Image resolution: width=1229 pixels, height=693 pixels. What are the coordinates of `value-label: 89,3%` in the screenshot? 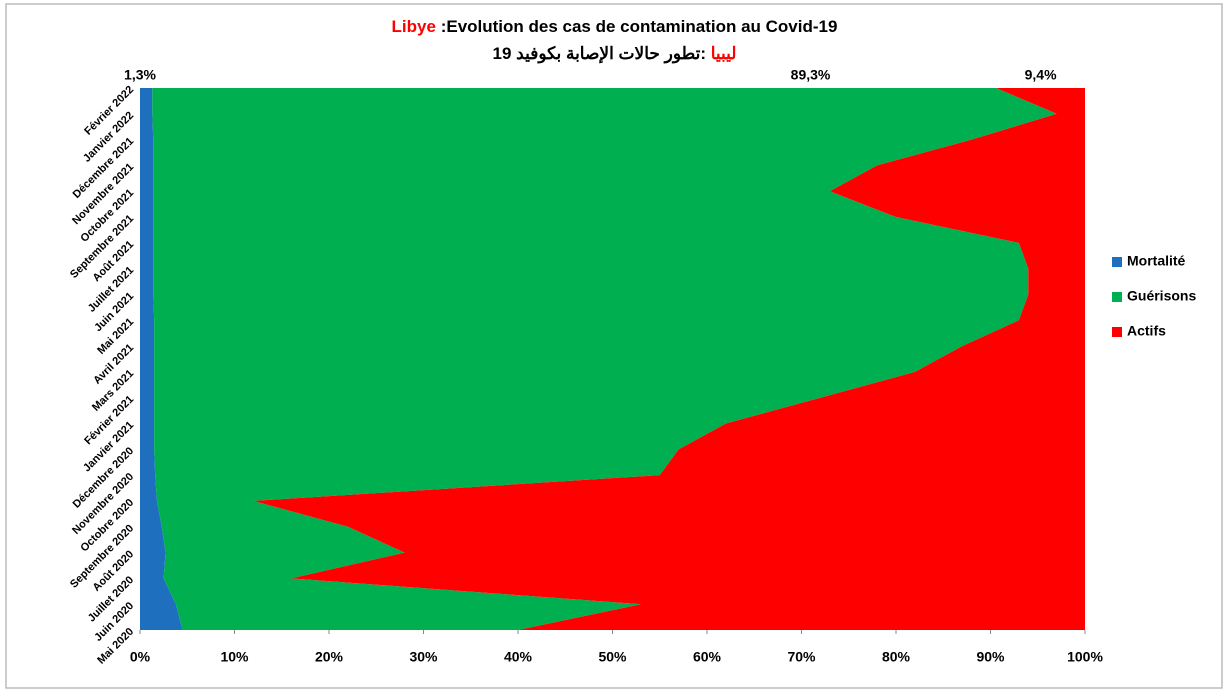 It's located at (811, 75).